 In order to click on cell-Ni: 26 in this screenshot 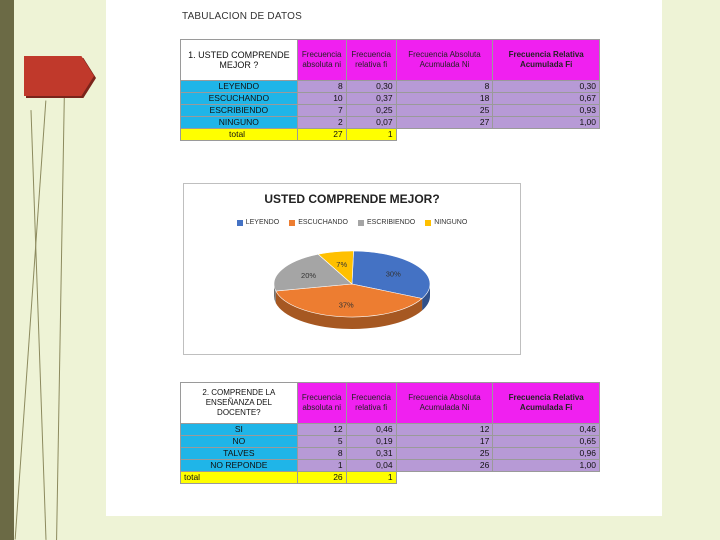, I will do `click(444, 465)`.